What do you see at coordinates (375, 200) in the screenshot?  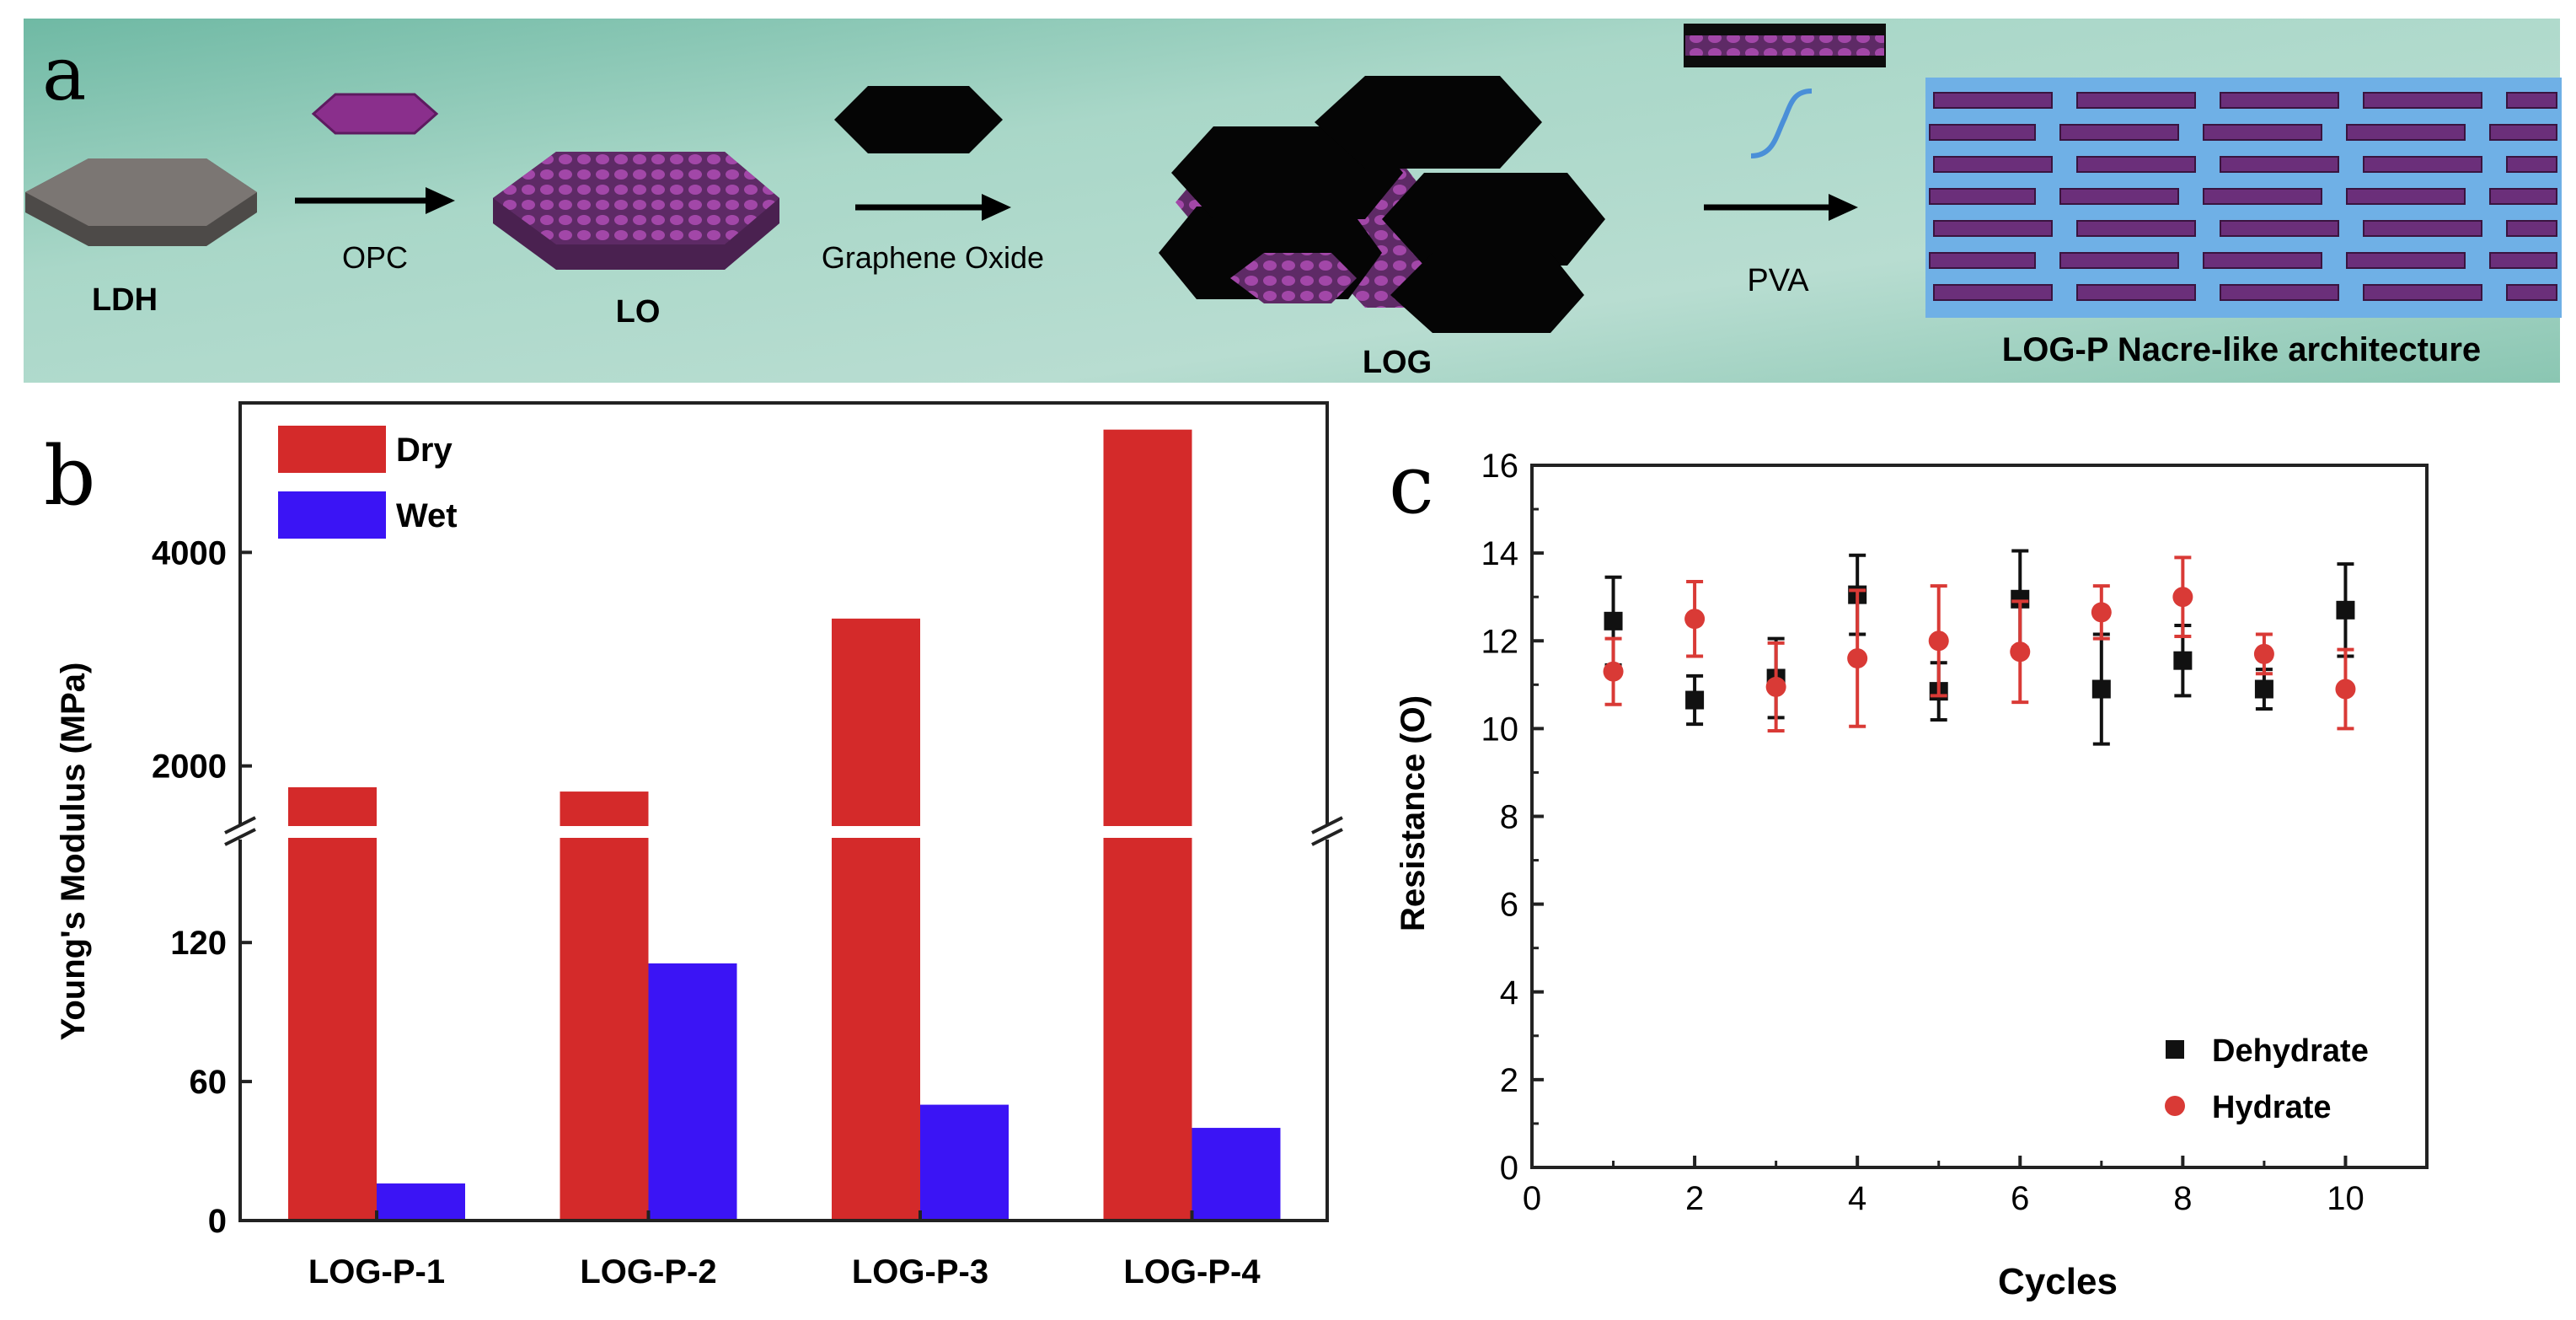 I see `arrow-opc` at bounding box center [375, 200].